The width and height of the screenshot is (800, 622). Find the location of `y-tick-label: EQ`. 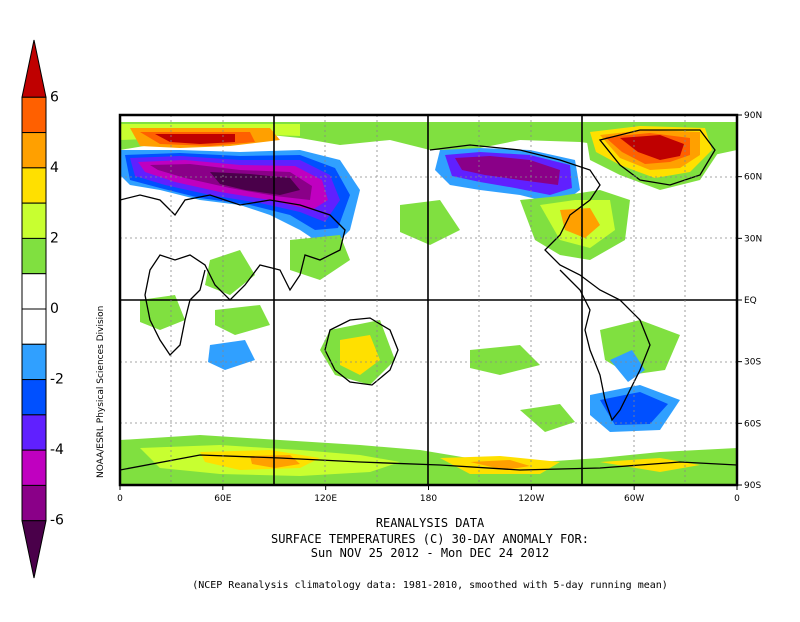

y-tick-label: EQ is located at coordinates (750, 301).